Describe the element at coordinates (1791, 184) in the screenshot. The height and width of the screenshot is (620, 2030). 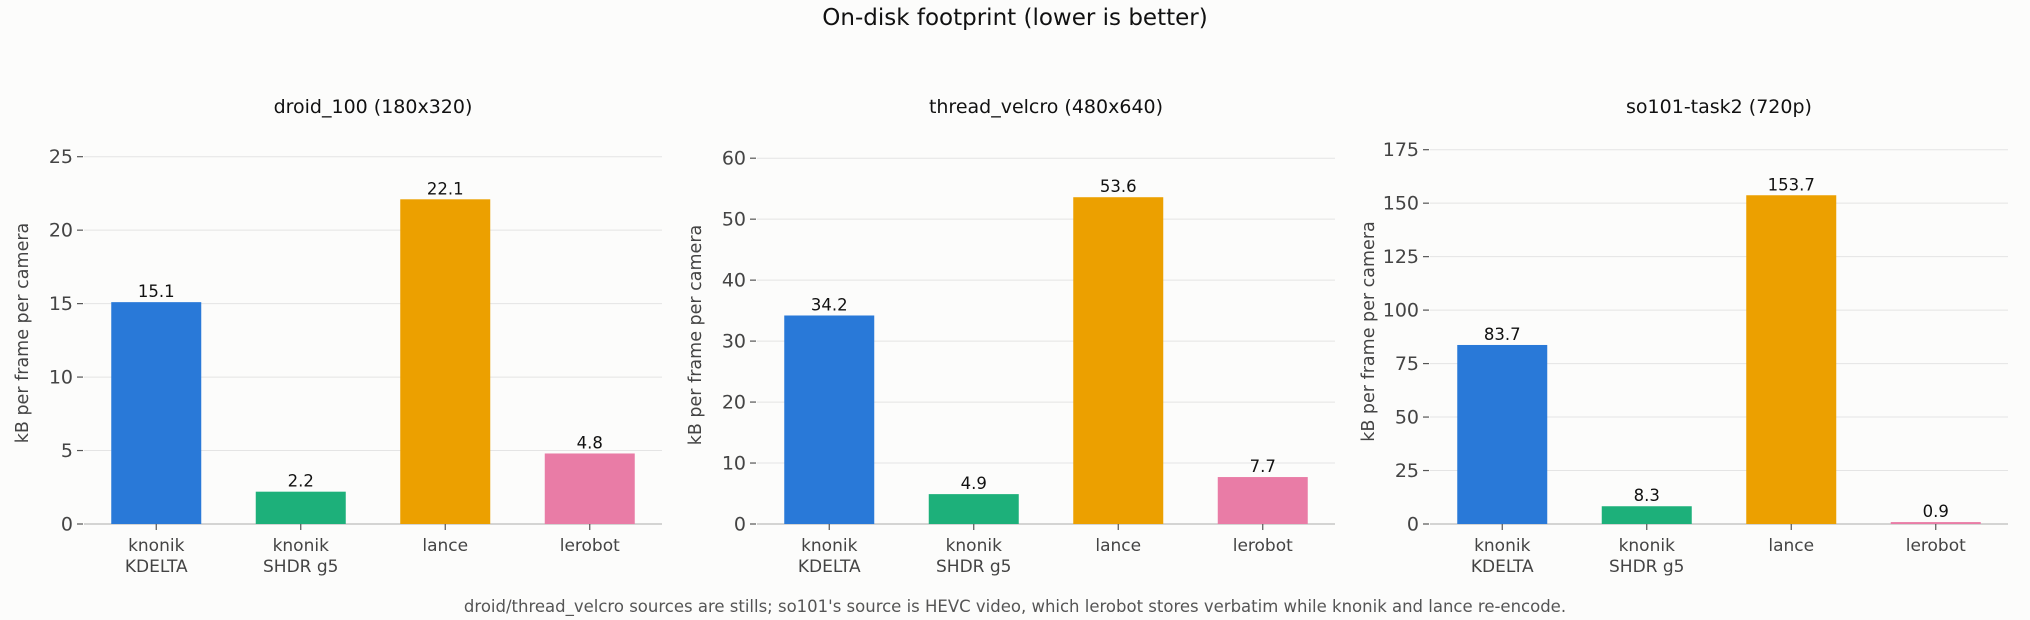
I see `bar-value-label: 153.7` at that location.